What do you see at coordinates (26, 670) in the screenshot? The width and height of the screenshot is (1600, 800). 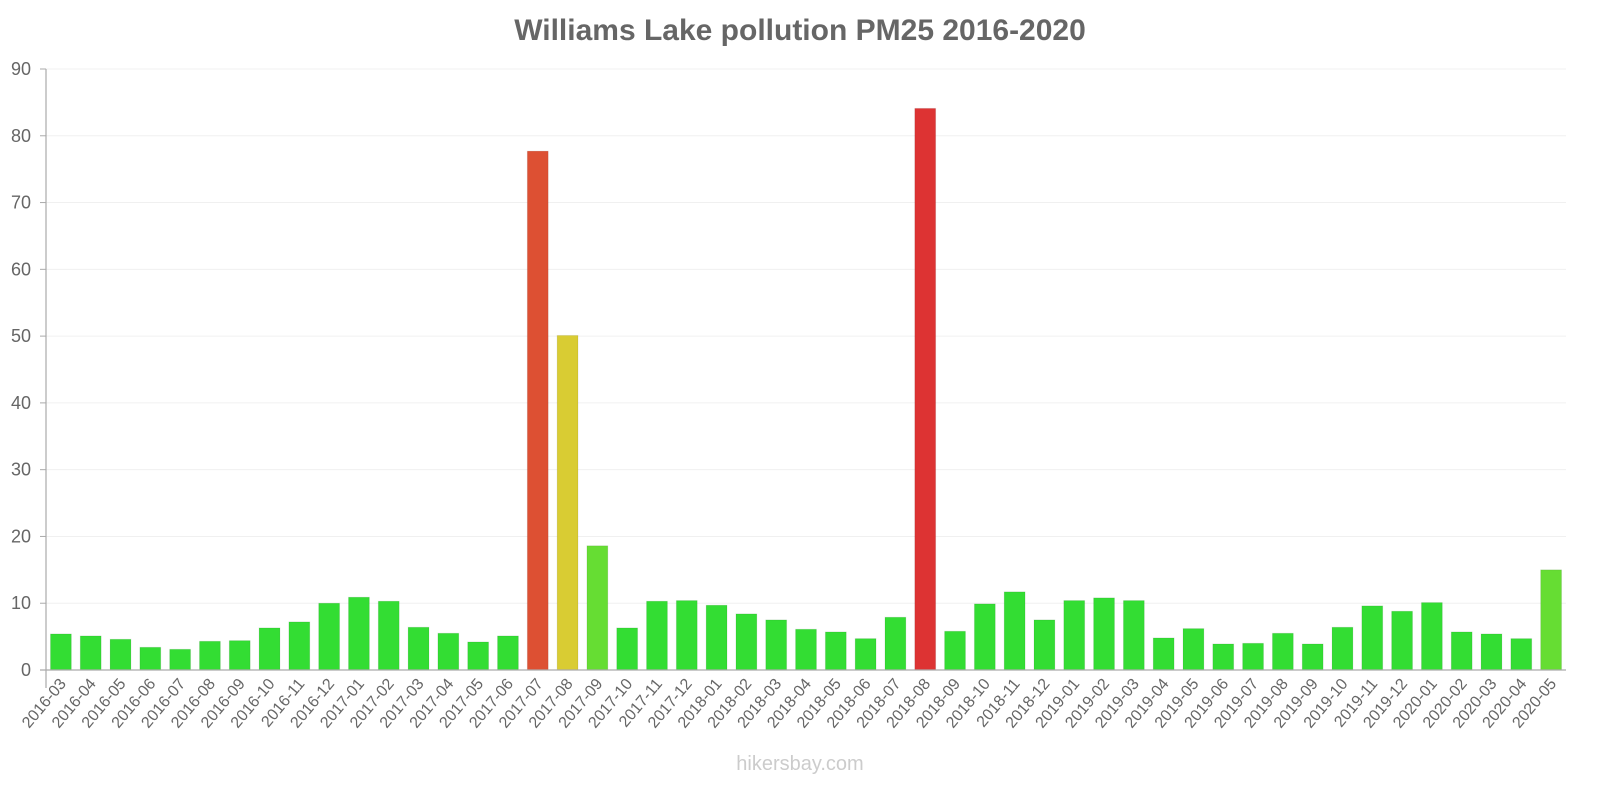 I see `y-tick-label: 0` at bounding box center [26, 670].